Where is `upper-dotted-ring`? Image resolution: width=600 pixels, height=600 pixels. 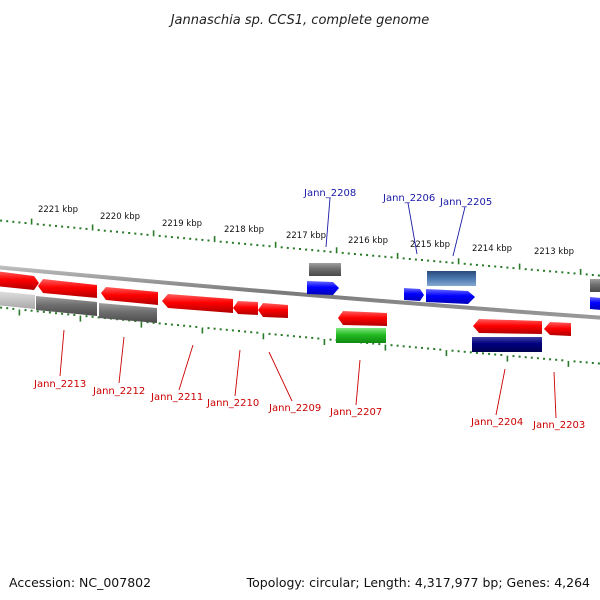 upper-dotted-ring is located at coordinates (300, 247).